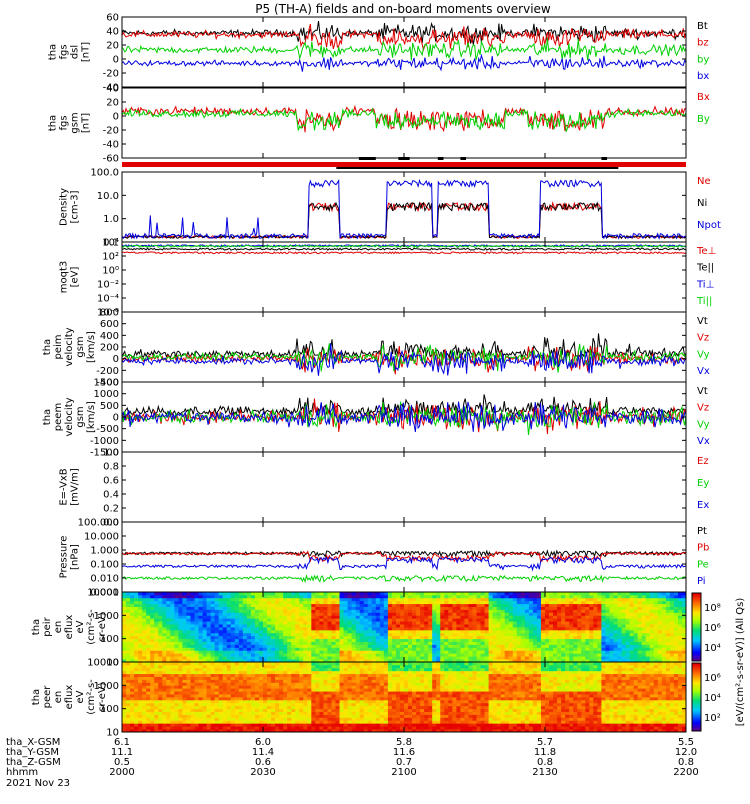 Image resolution: width=750 pixels, height=804 pixels. What do you see at coordinates (703, 43) in the screenshot?
I see `legend-fgs-dsl-bz: bz` at bounding box center [703, 43].